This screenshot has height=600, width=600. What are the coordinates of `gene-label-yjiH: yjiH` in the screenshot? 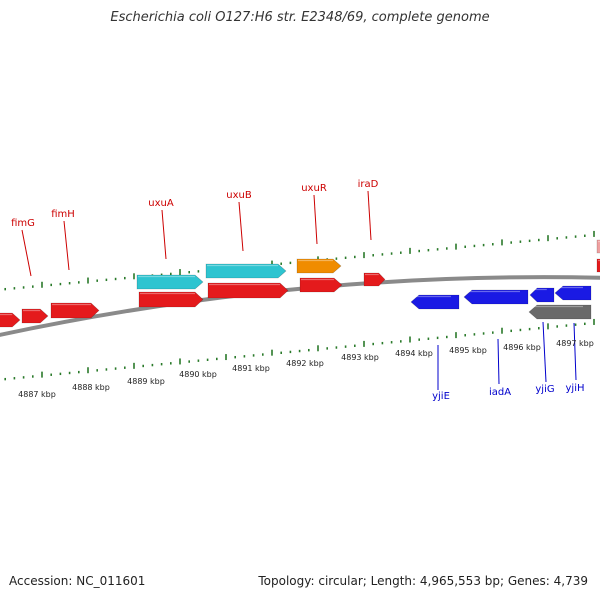 It's located at (575, 388).